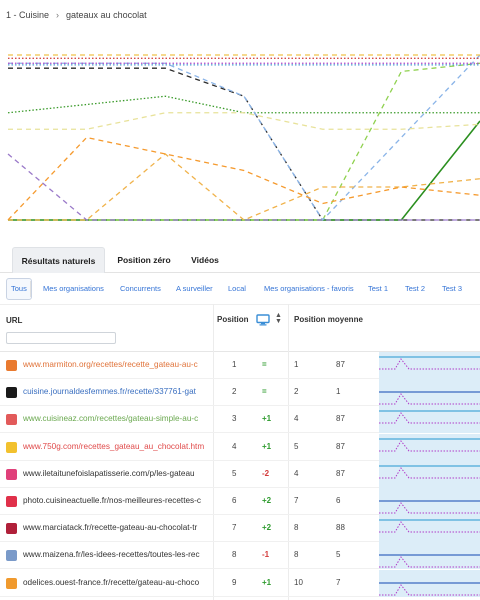 The width and height of the screenshot is (480, 600). What do you see at coordinates (415, 288) in the screenshot?
I see `filter-test-2: Test 2` at bounding box center [415, 288].